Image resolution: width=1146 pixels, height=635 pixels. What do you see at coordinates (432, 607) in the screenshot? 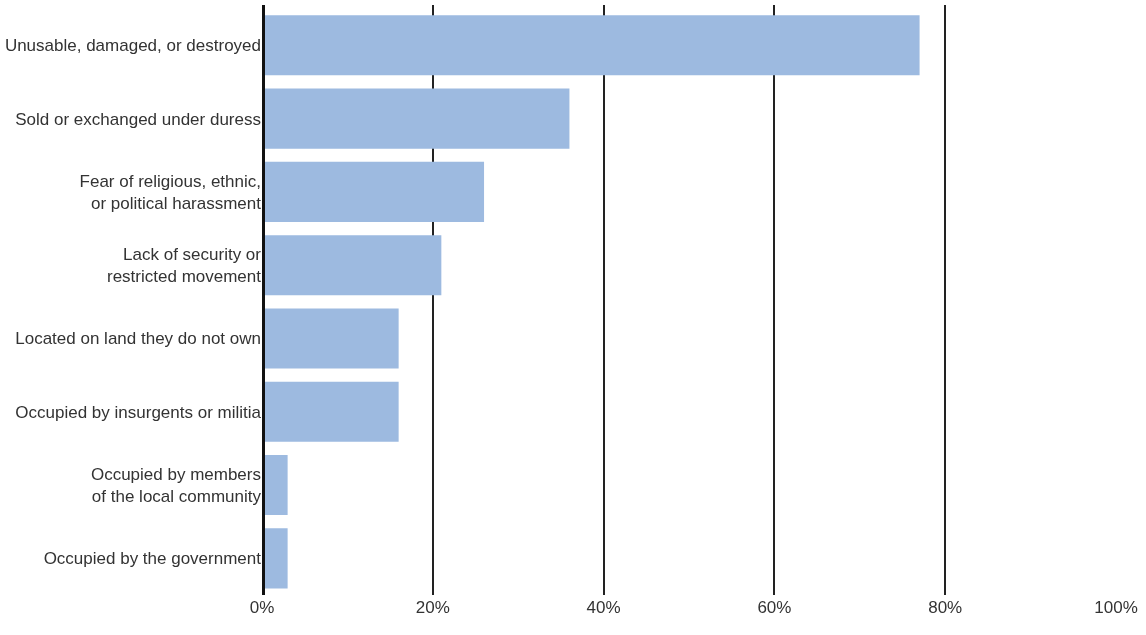
I see `x-tick-label: 20%` at bounding box center [432, 607].